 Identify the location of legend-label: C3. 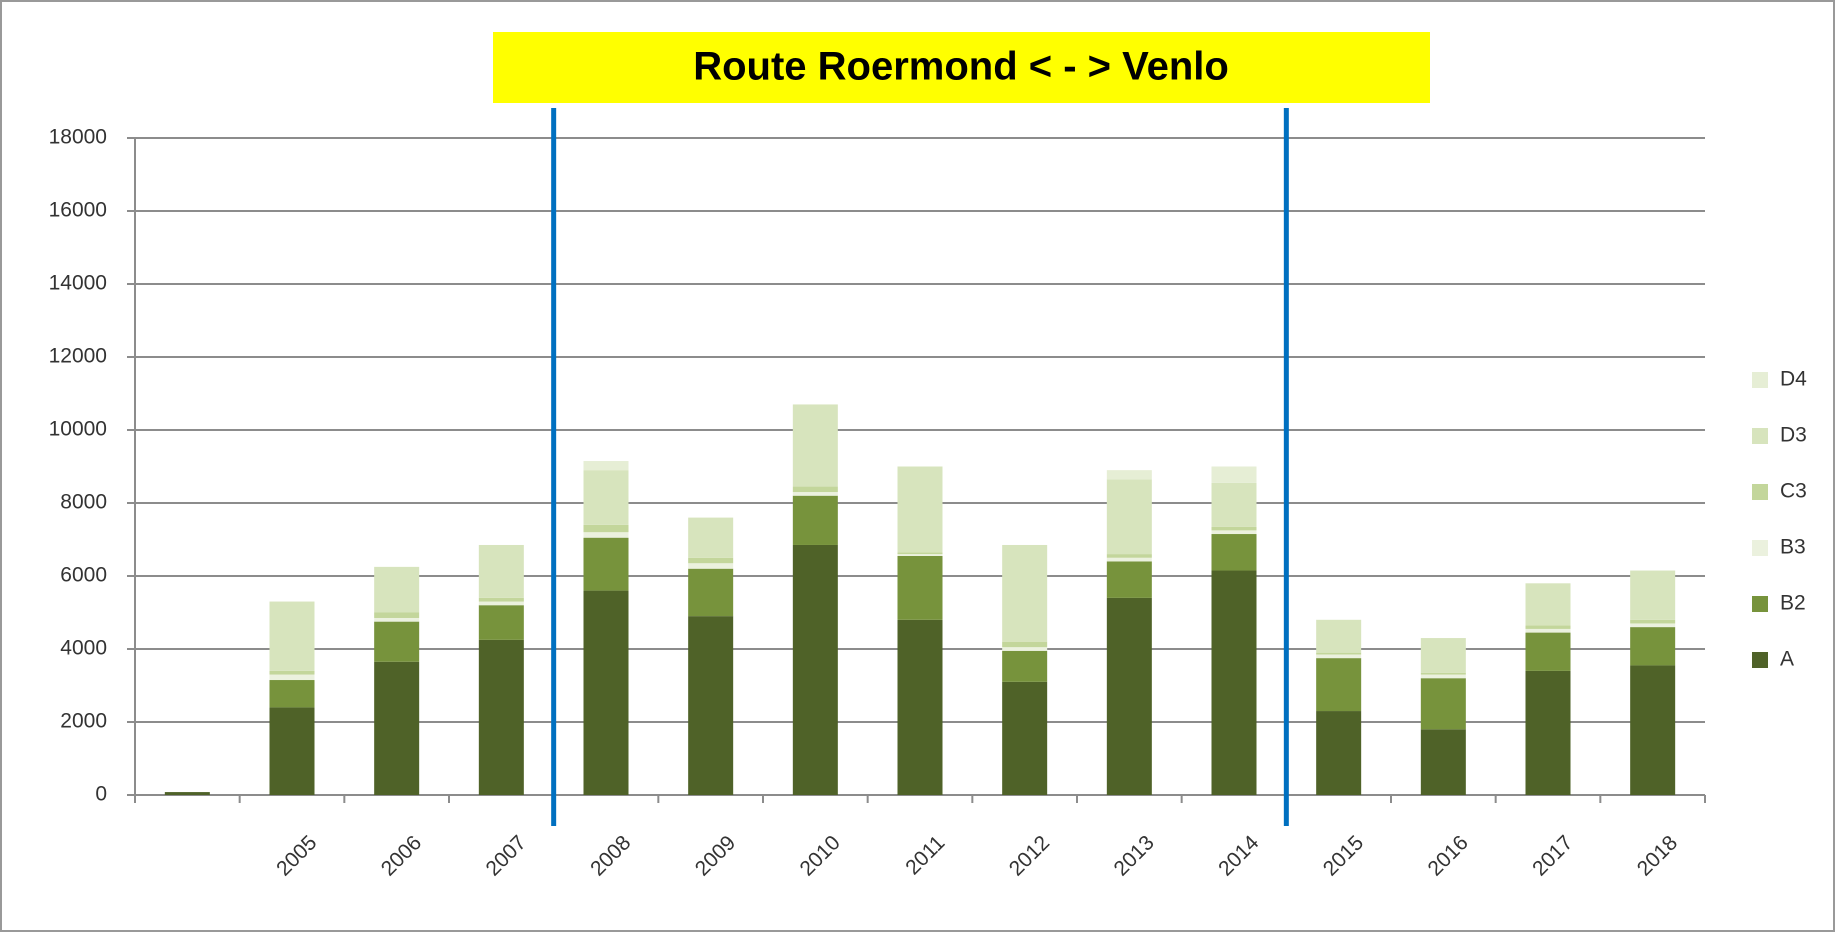
(1793, 491).